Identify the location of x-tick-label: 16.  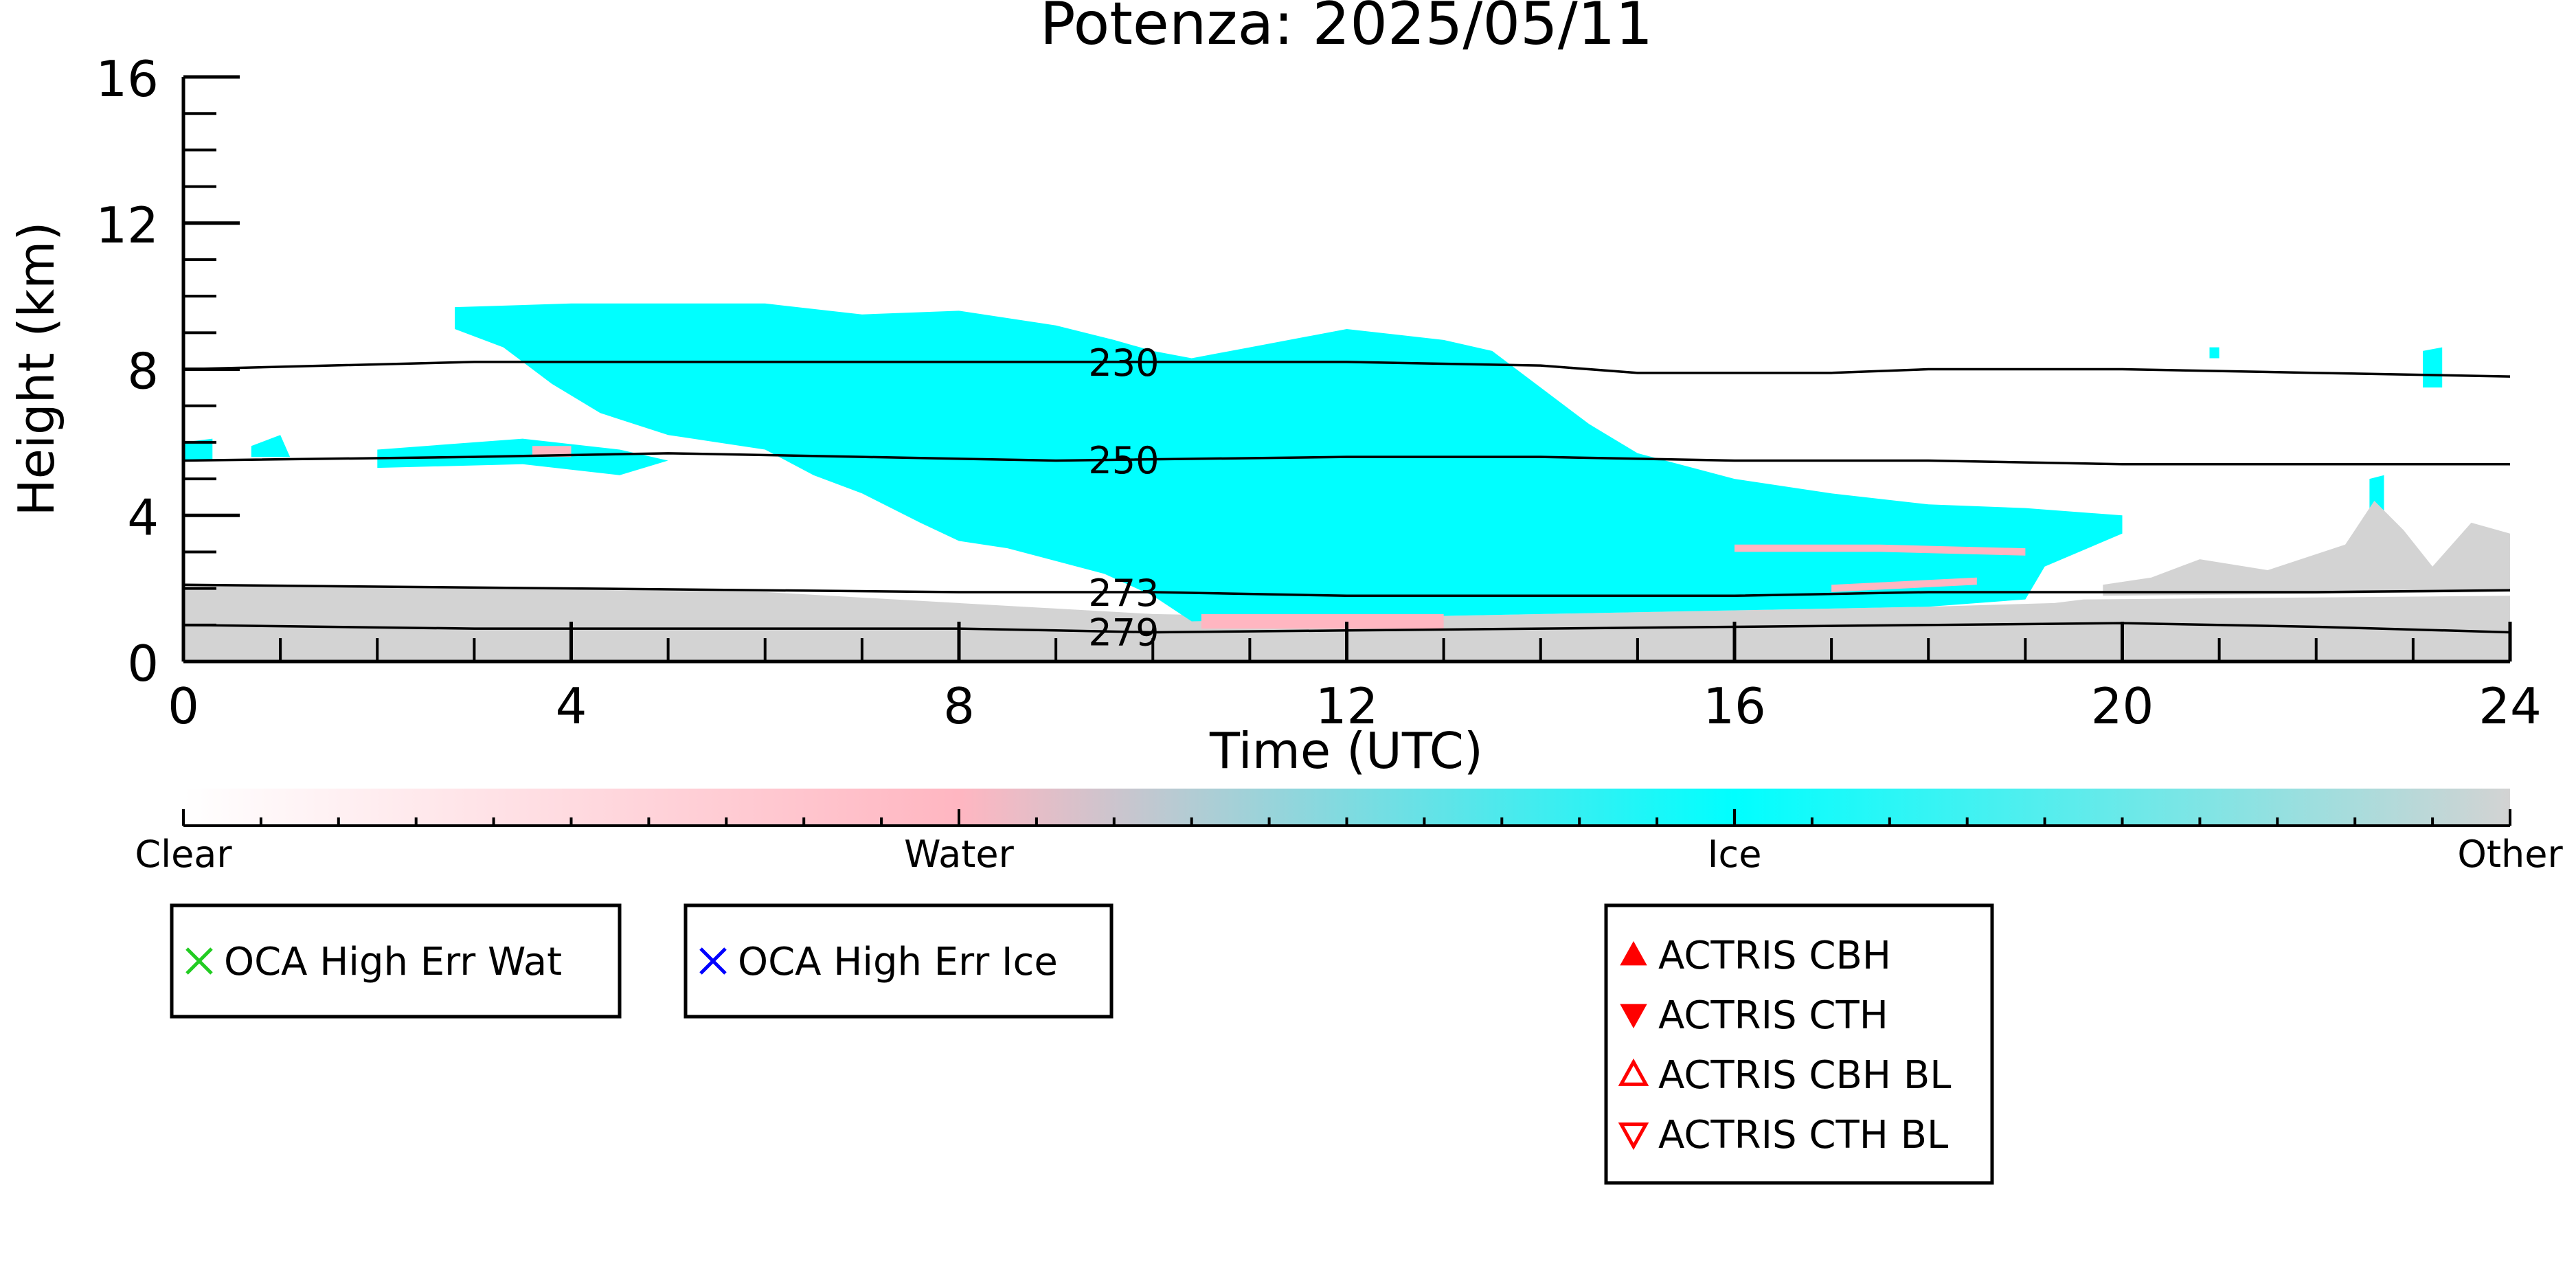
(1734, 706).